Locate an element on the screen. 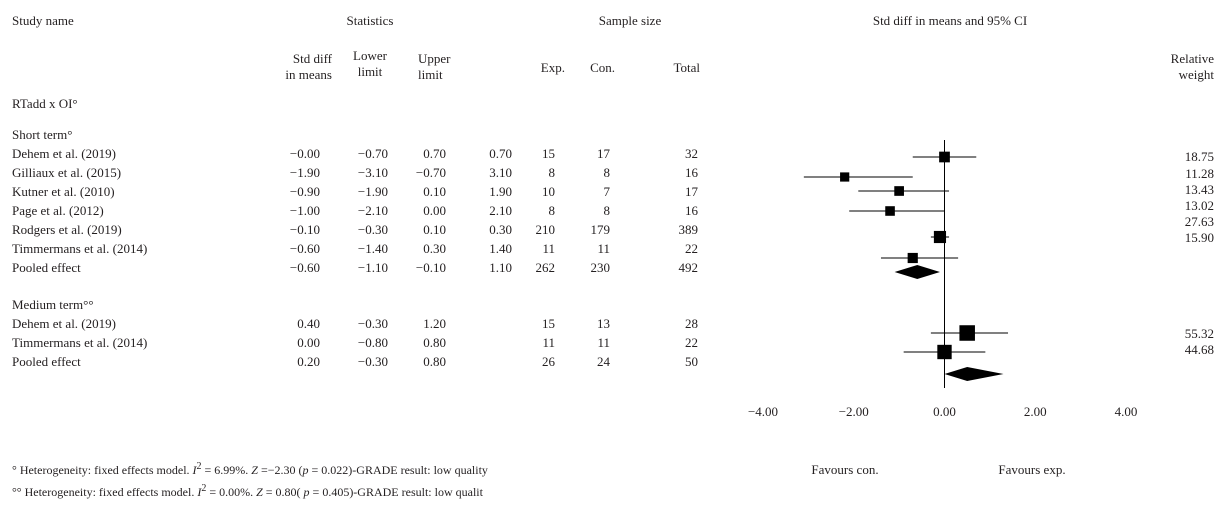 The width and height of the screenshot is (1225, 523). extra-value: 0.30 is located at coordinates (500, 229).